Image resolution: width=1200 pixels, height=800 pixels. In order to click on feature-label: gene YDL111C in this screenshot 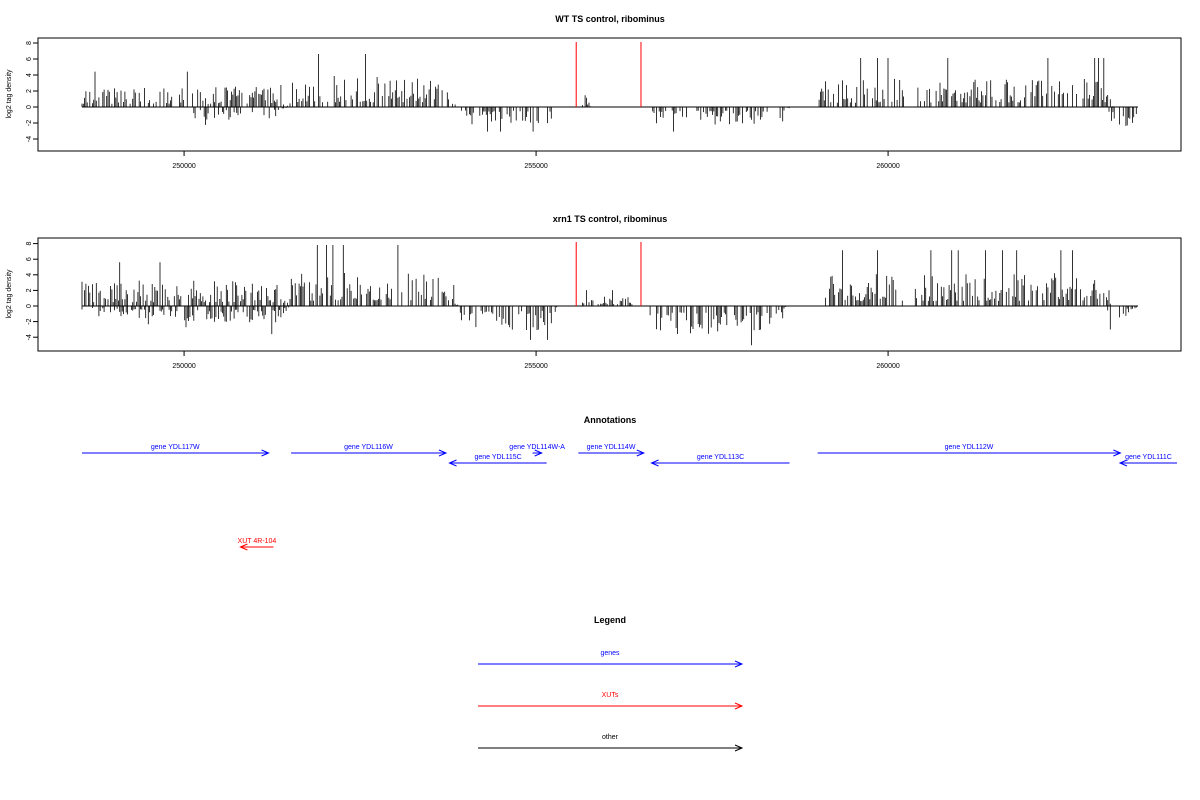, I will do `click(1148, 457)`.